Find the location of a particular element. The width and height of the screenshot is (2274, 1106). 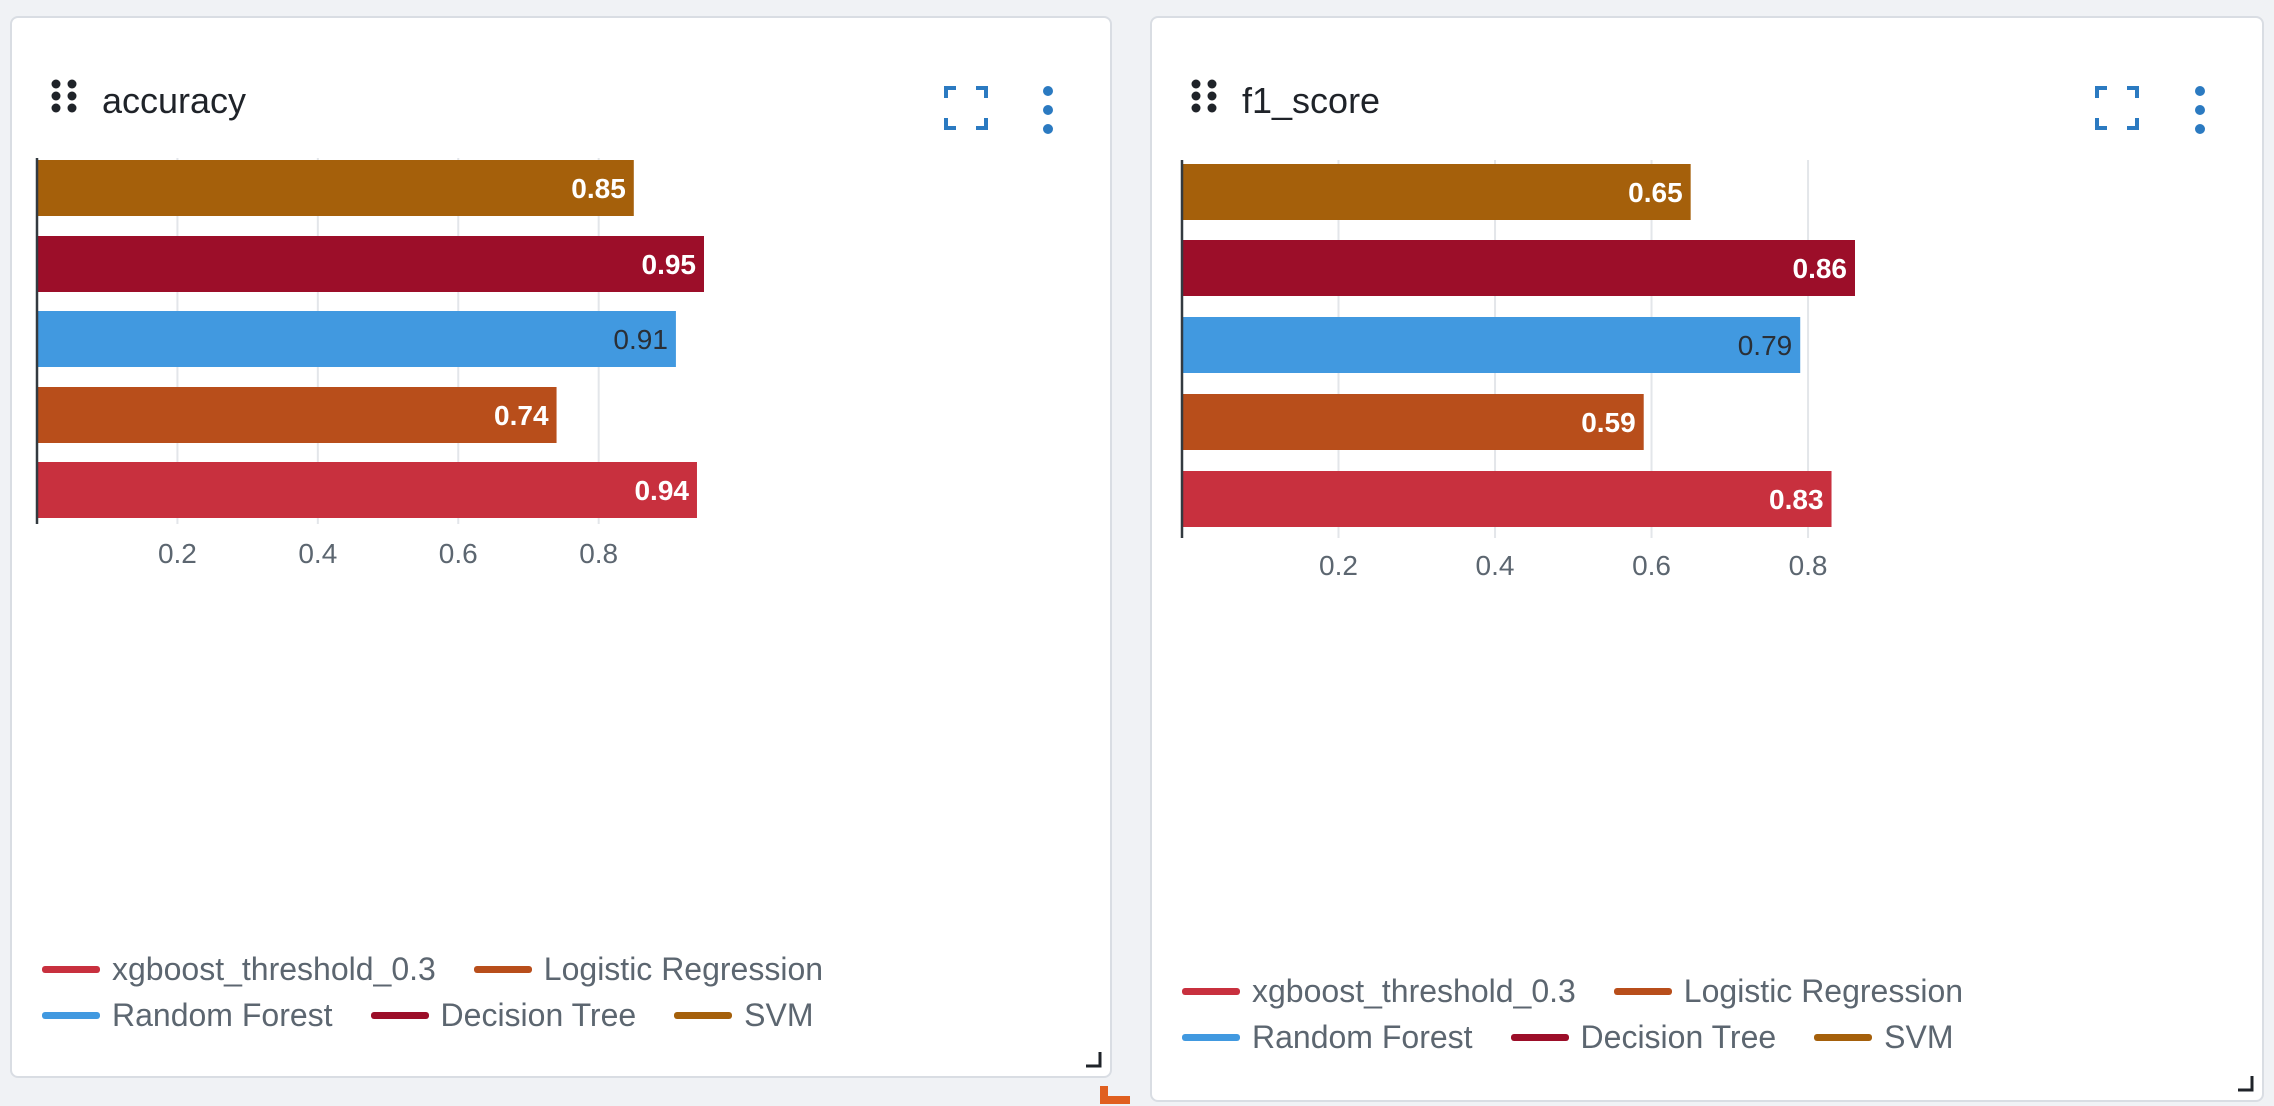

data-label-random-forest: 0.79 is located at coordinates (1765, 345).